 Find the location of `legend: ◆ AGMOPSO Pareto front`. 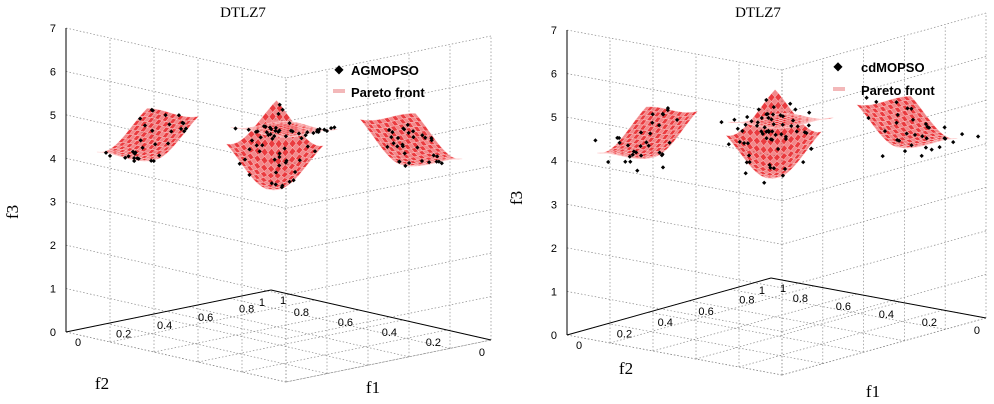

legend: ◆ AGMOPSO Pareto front is located at coordinates (379, 81).